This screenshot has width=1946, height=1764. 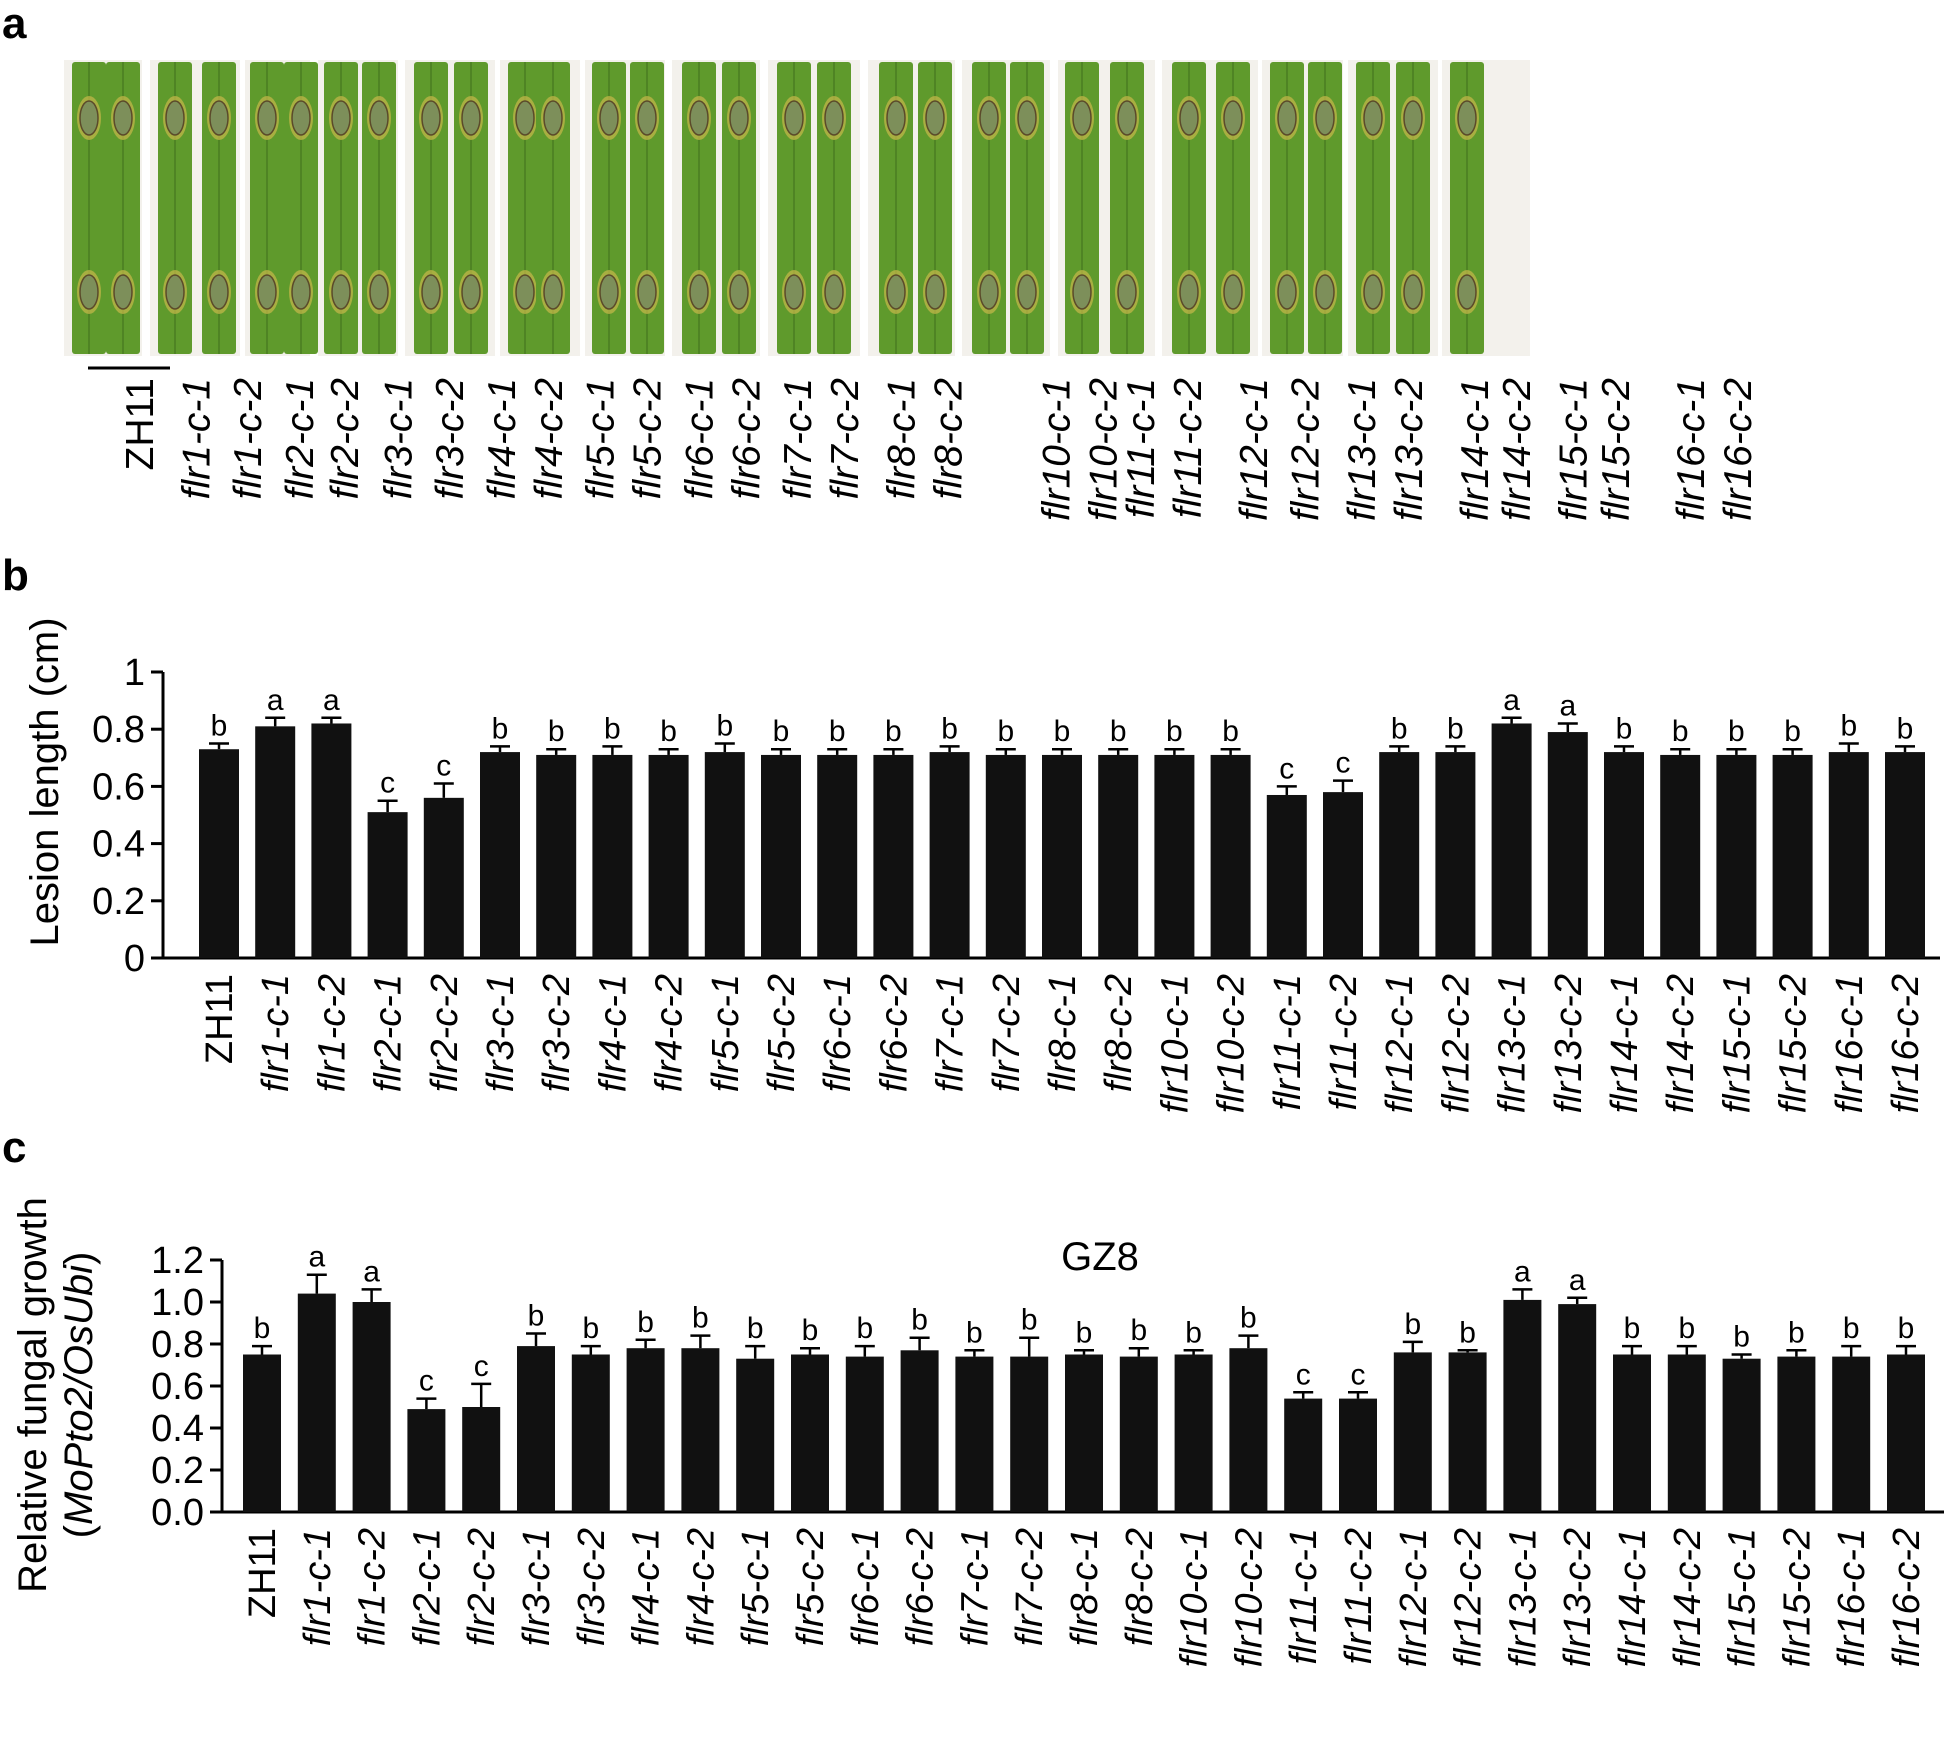 I want to click on chart-c-bars: b a a c c b b b b b b b b b b b b b b c c b b a a b b b b b b, so click(x=1084, y=1376).